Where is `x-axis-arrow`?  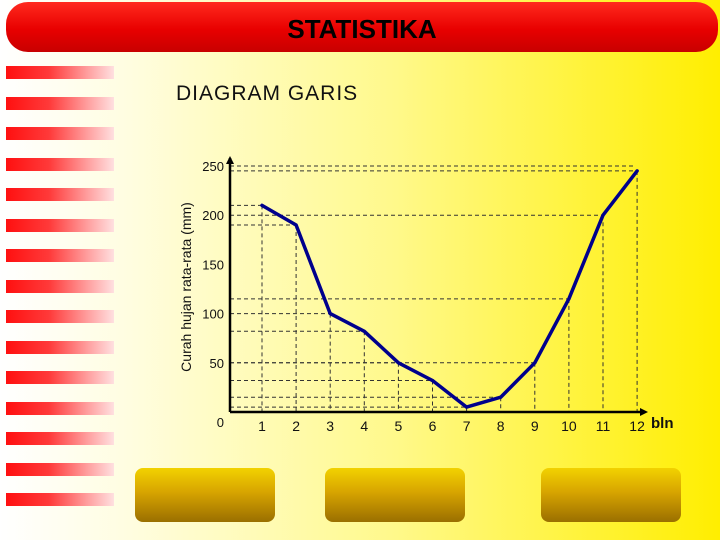 x-axis-arrow is located at coordinates (644, 412).